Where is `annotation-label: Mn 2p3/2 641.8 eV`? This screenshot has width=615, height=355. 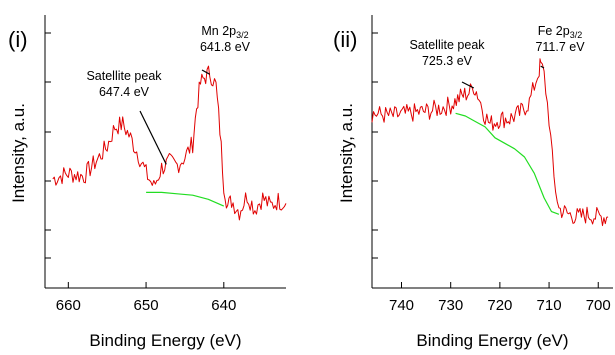 annotation-label: Mn 2p3/2 641.8 eV is located at coordinates (225, 39).